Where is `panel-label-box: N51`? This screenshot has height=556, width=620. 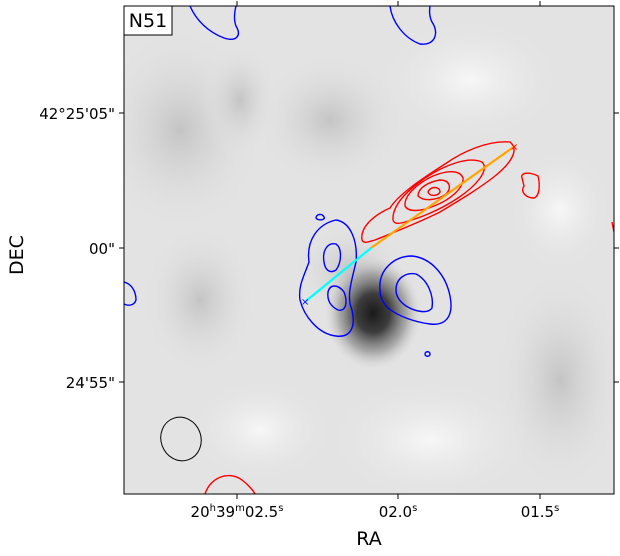 panel-label-box: N51 is located at coordinates (148, 20).